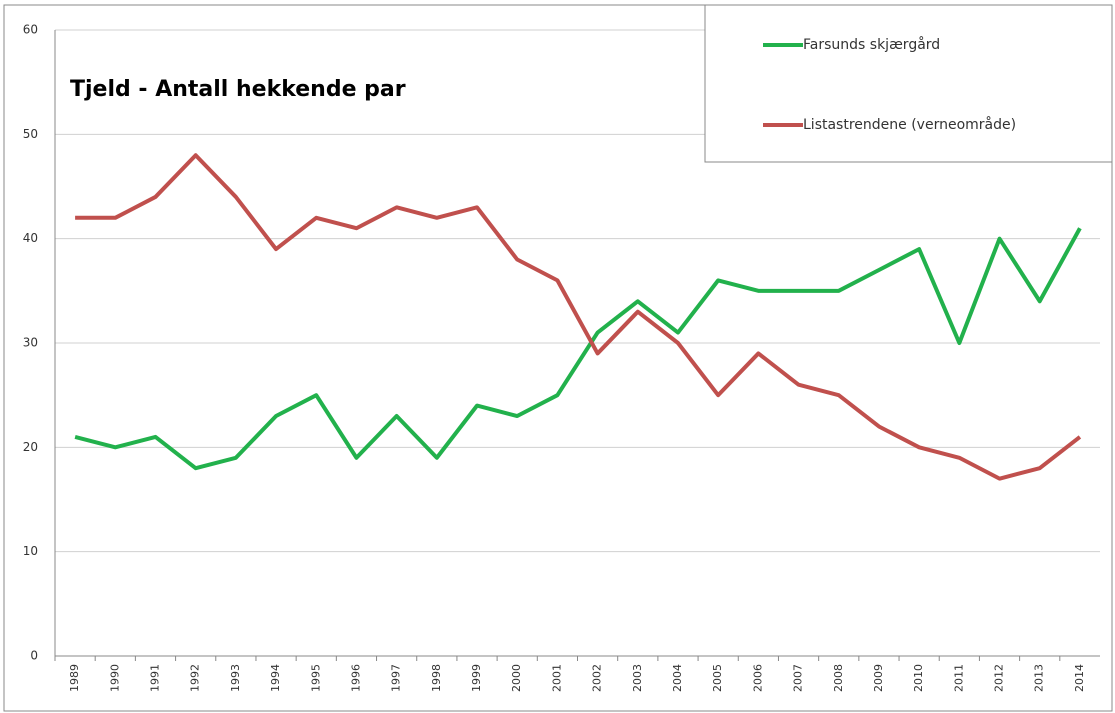 This screenshot has width=1115, height=713. Describe the element at coordinates (154, 678) in the screenshot. I see `x-tick-label: 1991` at that location.